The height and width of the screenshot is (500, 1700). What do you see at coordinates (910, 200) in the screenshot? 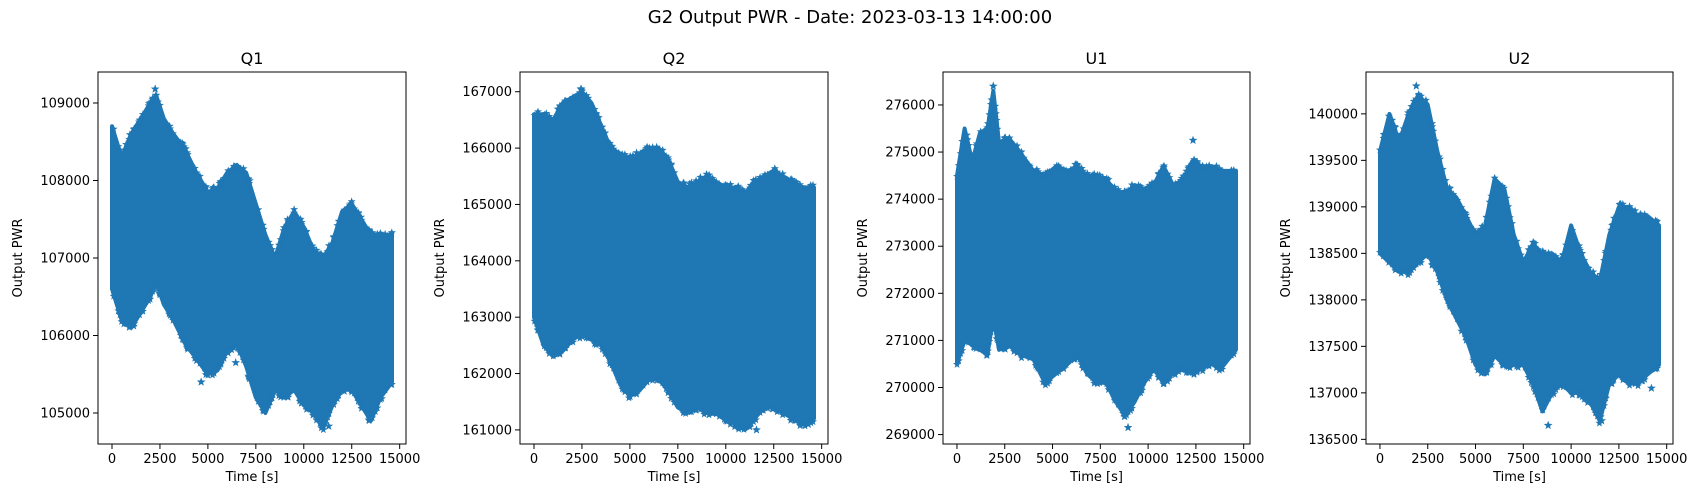
I see `y-tick-label: 274000` at bounding box center [910, 200].